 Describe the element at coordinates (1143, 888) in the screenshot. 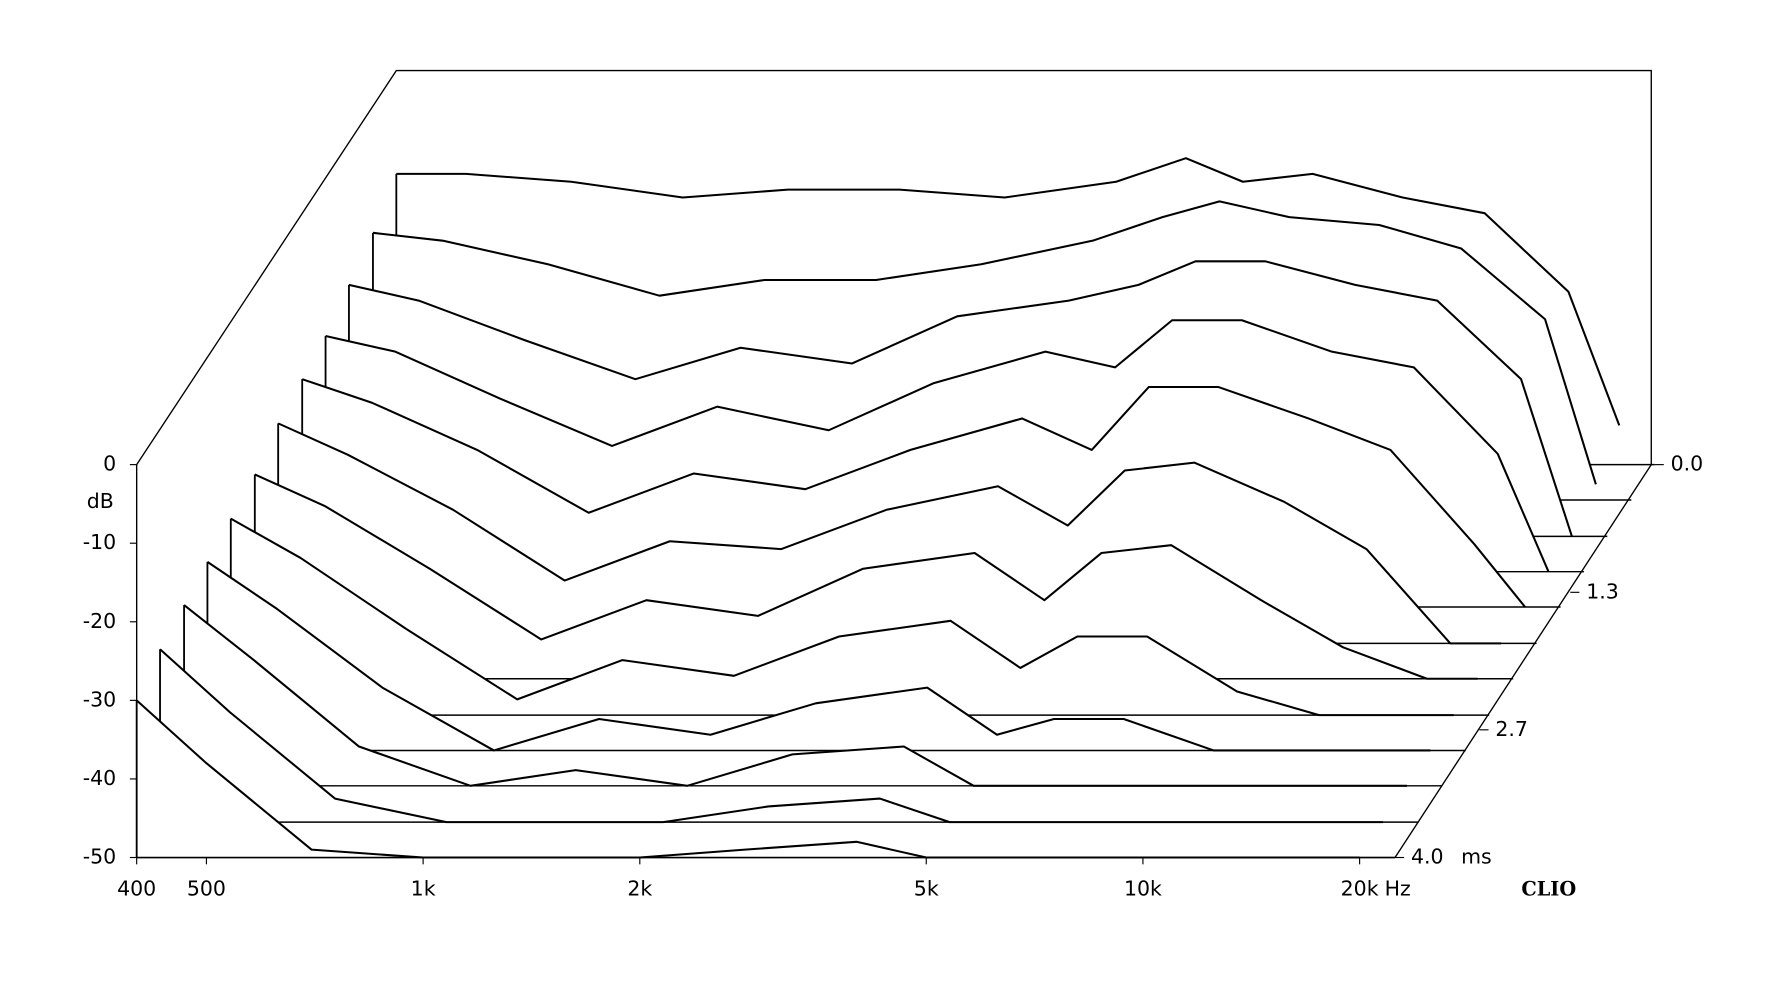

I see `x-tick-label: 10k` at that location.